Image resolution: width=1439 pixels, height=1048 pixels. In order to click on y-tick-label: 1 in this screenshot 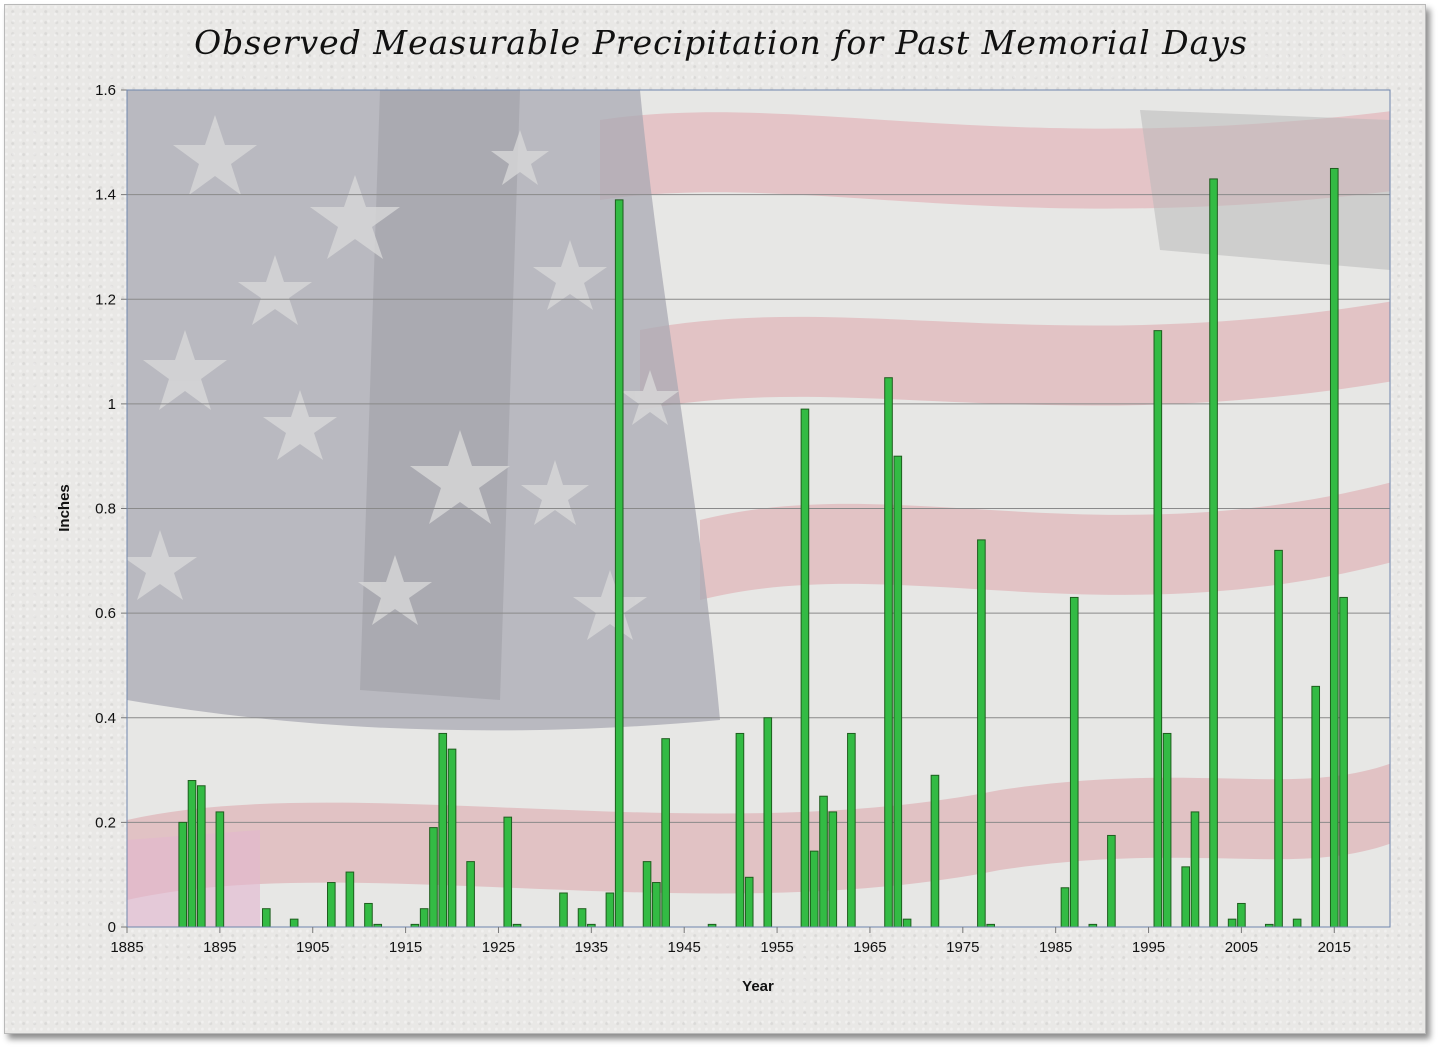, I will do `click(112, 404)`.